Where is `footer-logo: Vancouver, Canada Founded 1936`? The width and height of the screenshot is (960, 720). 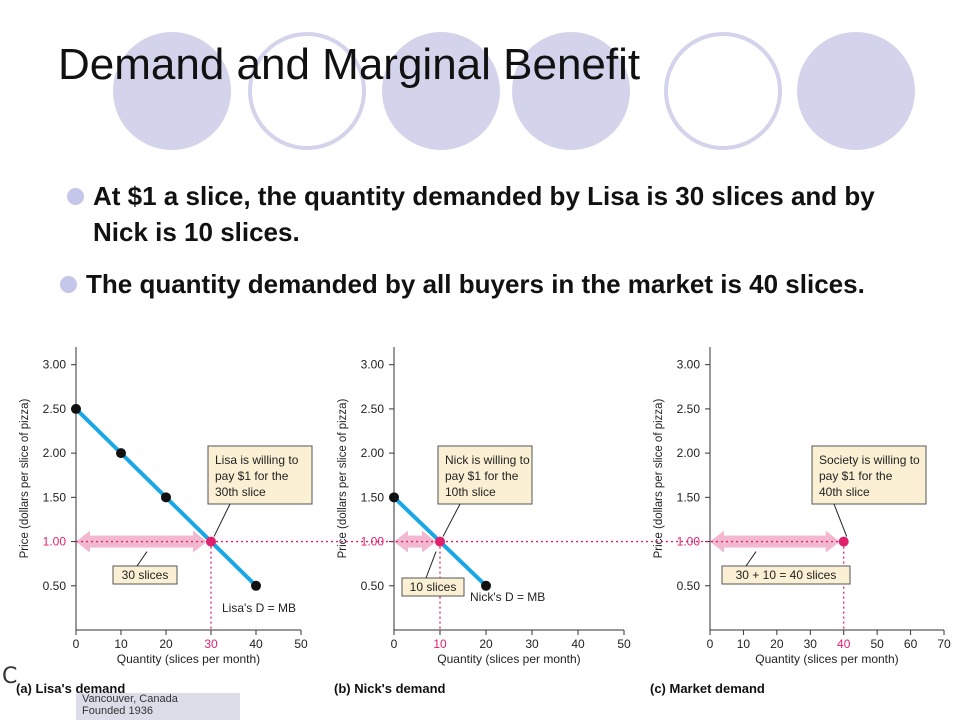
footer-logo: Vancouver, Canada Founded 1936 is located at coordinates (158, 706).